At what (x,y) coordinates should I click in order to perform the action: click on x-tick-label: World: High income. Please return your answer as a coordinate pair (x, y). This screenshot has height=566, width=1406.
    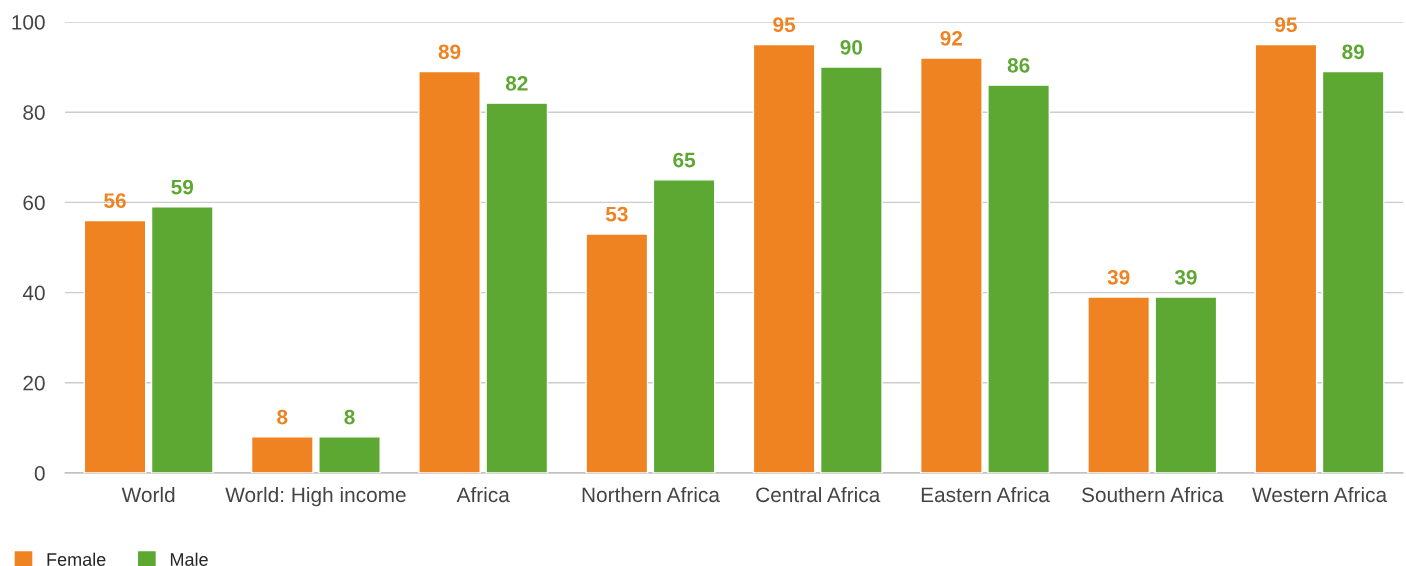
    Looking at the image, I should click on (315, 496).